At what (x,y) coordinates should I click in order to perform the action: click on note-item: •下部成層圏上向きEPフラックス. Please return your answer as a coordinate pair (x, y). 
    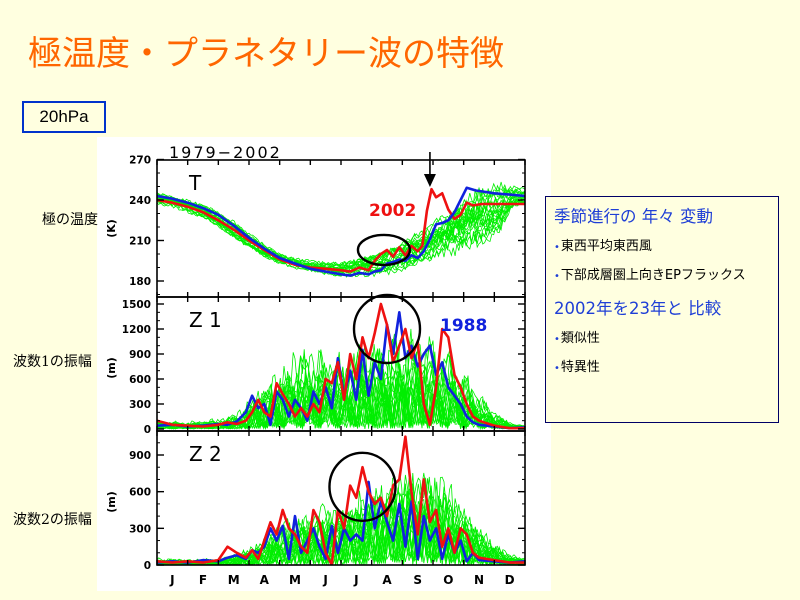
    Looking at the image, I should click on (663, 276).